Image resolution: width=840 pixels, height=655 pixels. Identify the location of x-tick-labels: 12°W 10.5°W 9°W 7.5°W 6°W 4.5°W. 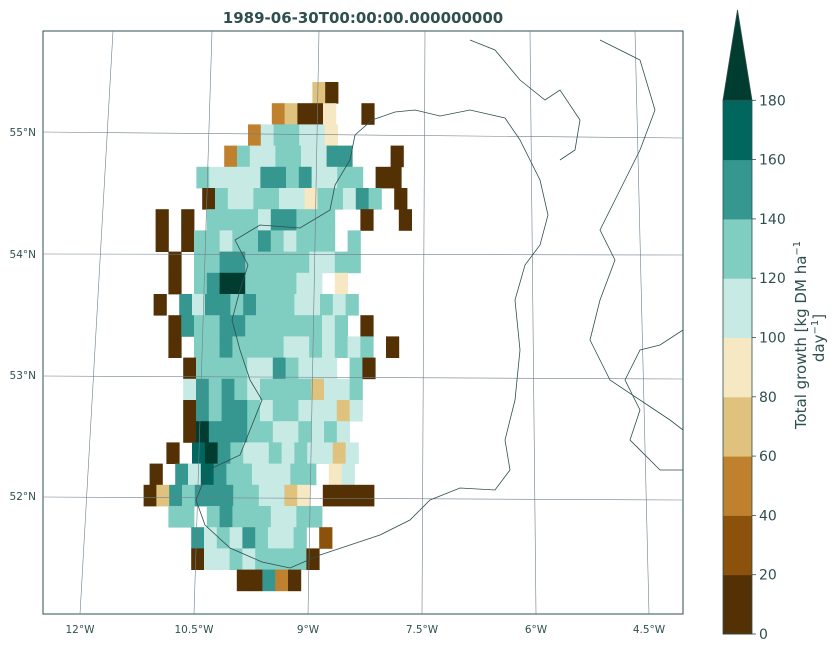
(366, 630).